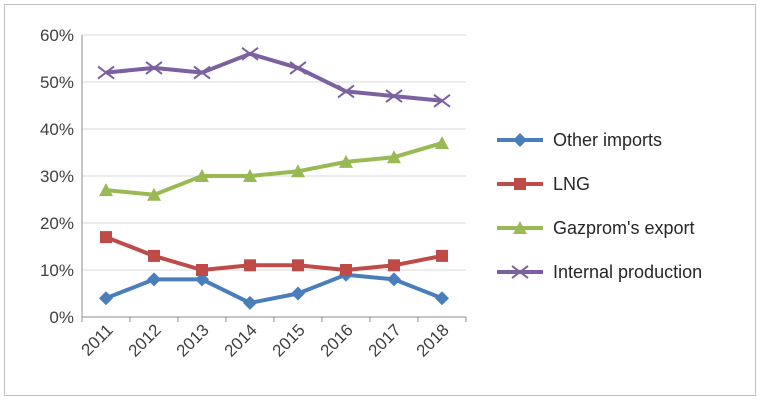 Image resolution: width=759 pixels, height=399 pixels. Describe the element at coordinates (57, 35) in the screenshot. I see `y-tick-label: 60%` at that location.